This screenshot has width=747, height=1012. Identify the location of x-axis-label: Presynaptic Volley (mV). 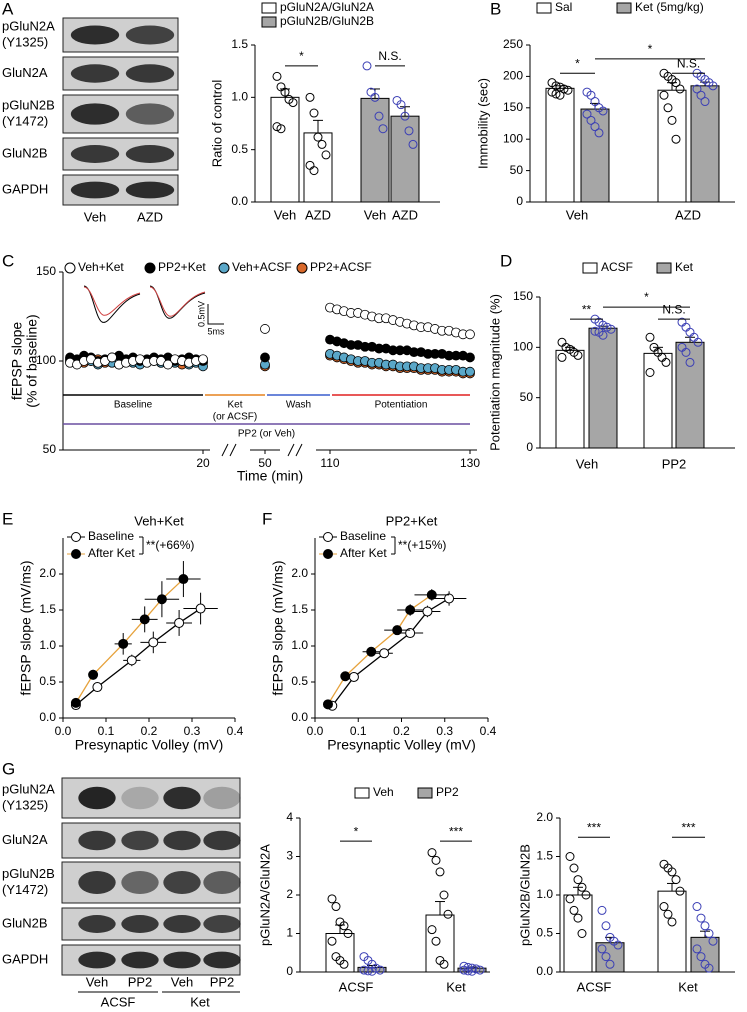
(149, 745).